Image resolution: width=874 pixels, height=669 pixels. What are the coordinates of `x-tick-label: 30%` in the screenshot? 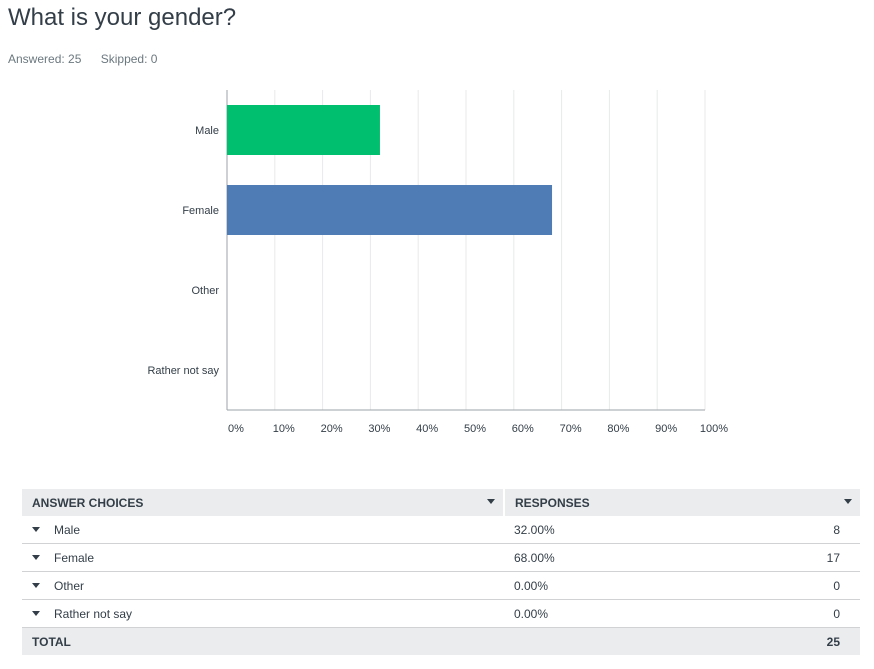 It's located at (379, 429).